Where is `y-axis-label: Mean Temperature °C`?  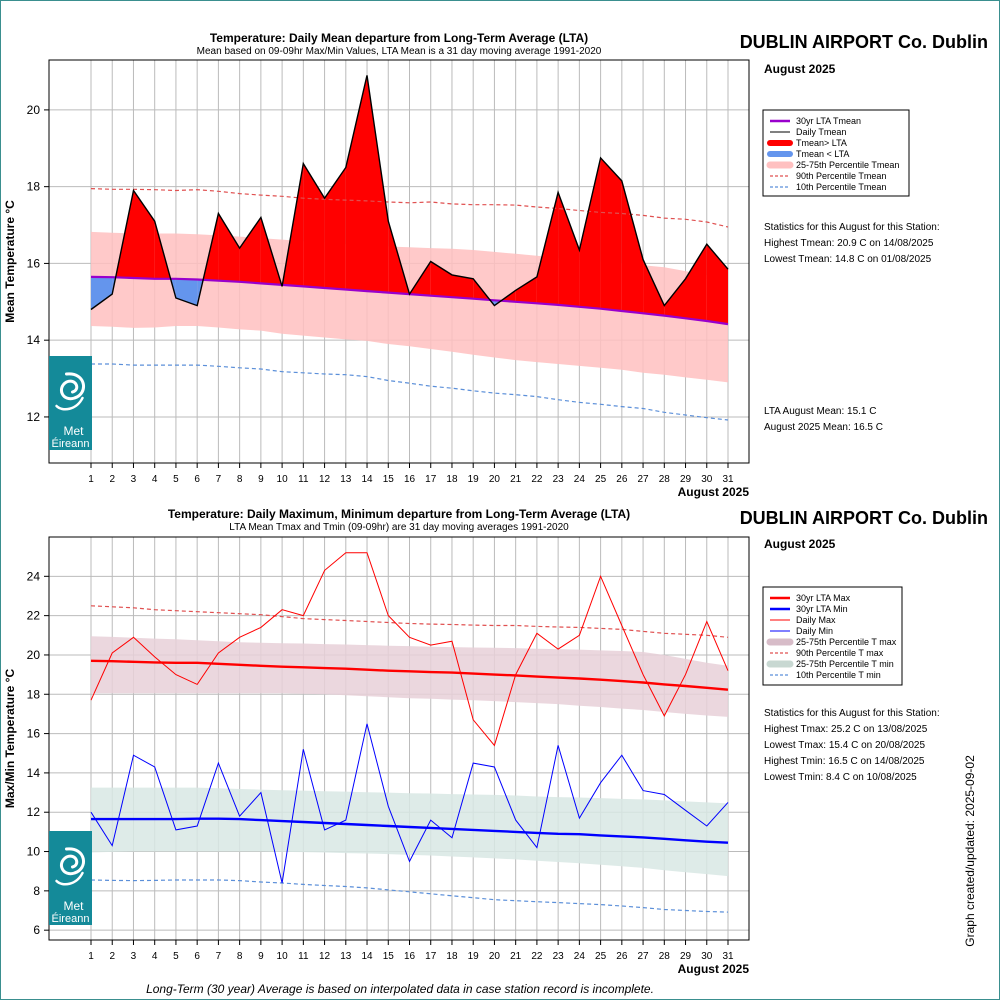
y-axis-label: Mean Temperature °C is located at coordinates (10, 261).